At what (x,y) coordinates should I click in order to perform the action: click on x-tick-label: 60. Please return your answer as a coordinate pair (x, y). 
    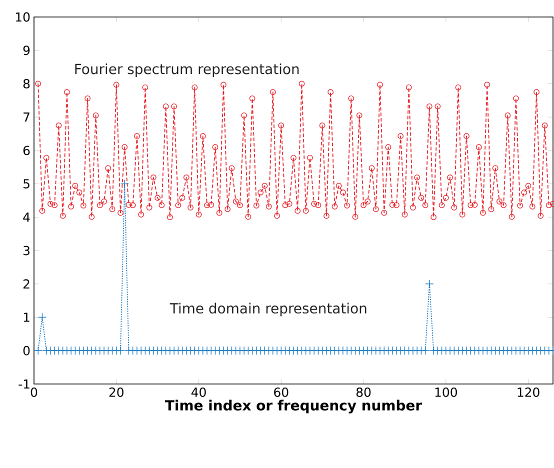
    Looking at the image, I should click on (281, 392).